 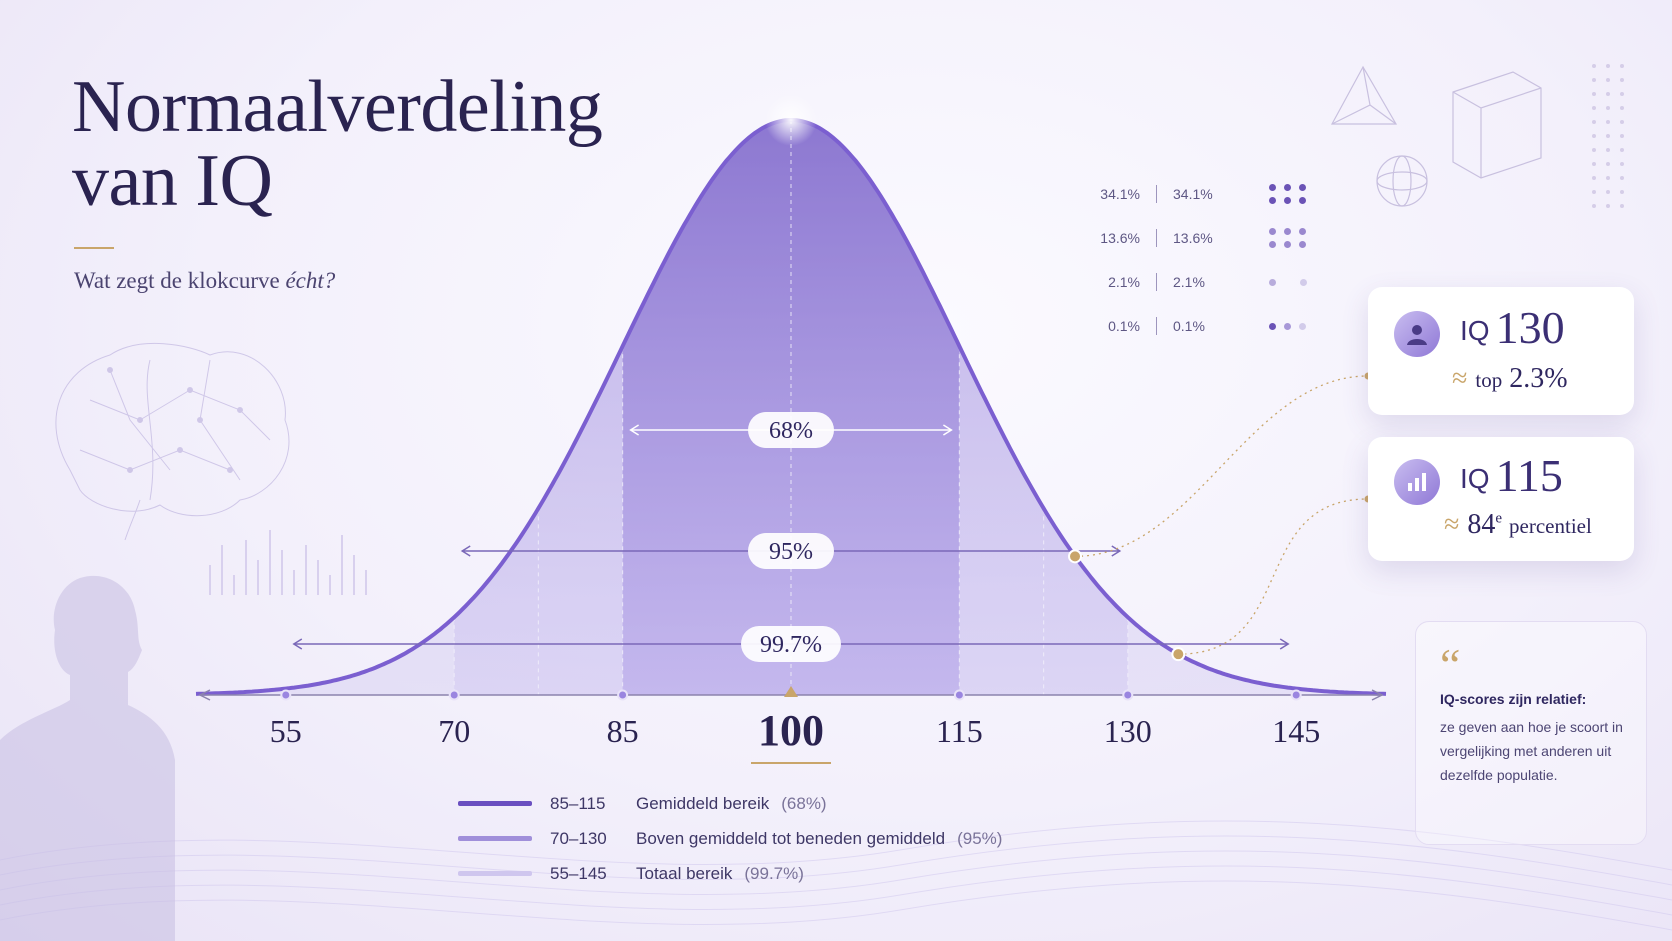 What do you see at coordinates (172, 181) in the screenshot?
I see `title-line-2: van IQ` at bounding box center [172, 181].